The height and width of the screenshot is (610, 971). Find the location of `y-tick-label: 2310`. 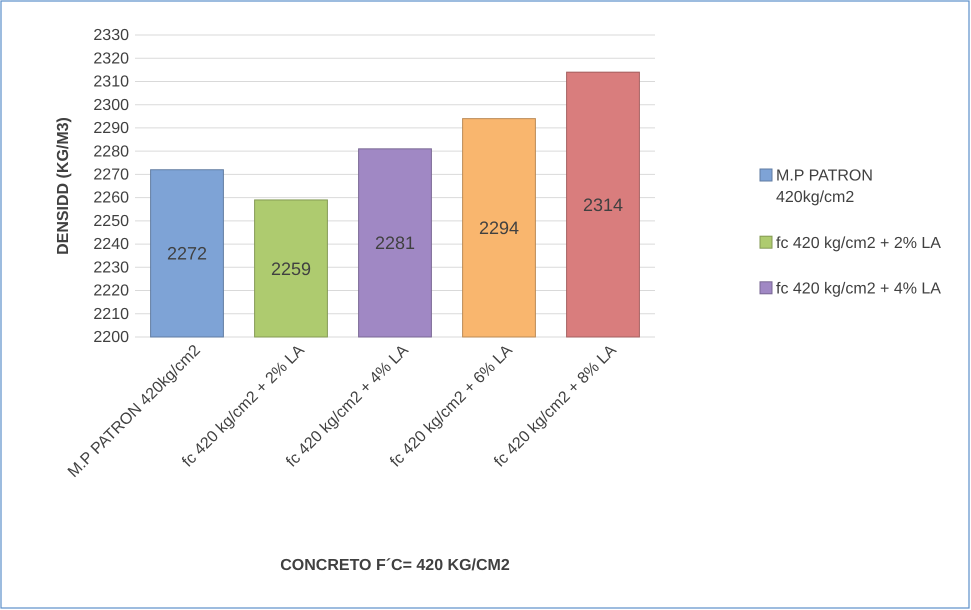

y-tick-label: 2310 is located at coordinates (111, 82).